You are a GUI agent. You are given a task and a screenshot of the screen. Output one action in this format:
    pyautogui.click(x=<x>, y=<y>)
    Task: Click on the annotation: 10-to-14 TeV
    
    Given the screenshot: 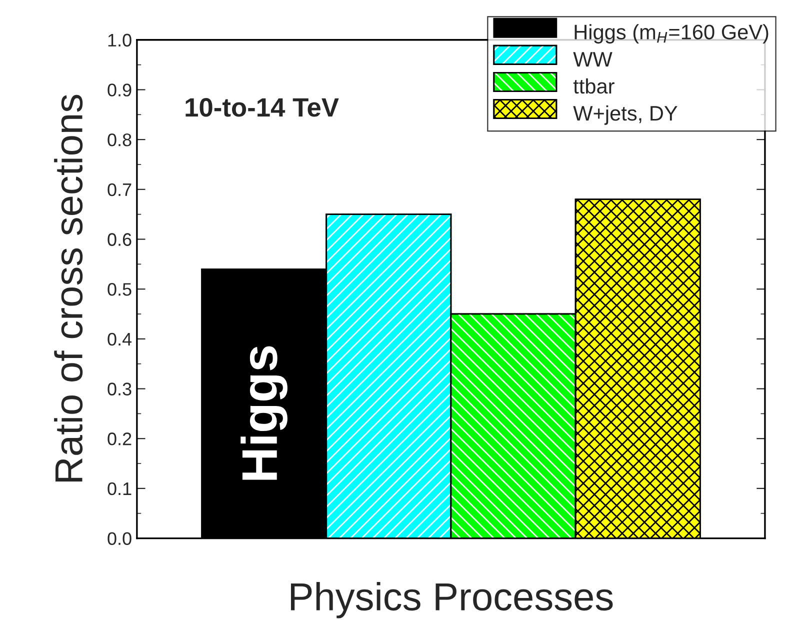 What is the action you would take?
    pyautogui.click(x=262, y=107)
    